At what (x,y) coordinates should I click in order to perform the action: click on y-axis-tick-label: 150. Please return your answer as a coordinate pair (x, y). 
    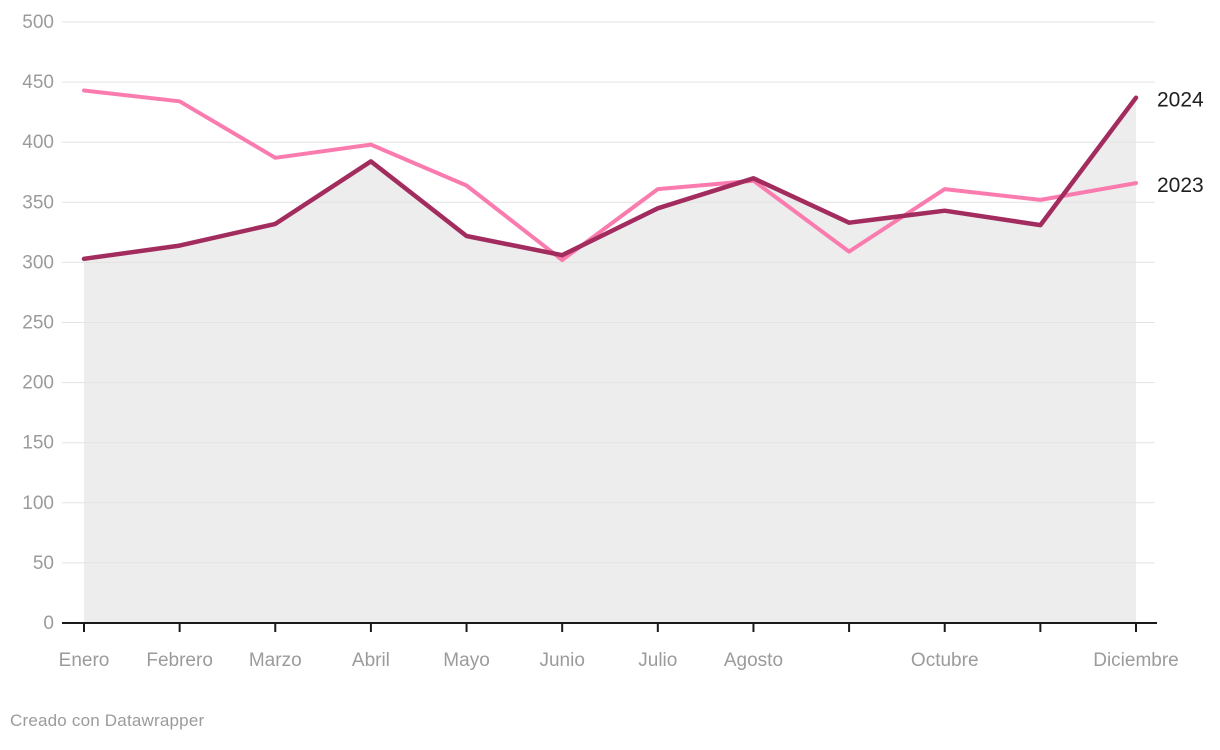
    Looking at the image, I should click on (38, 443).